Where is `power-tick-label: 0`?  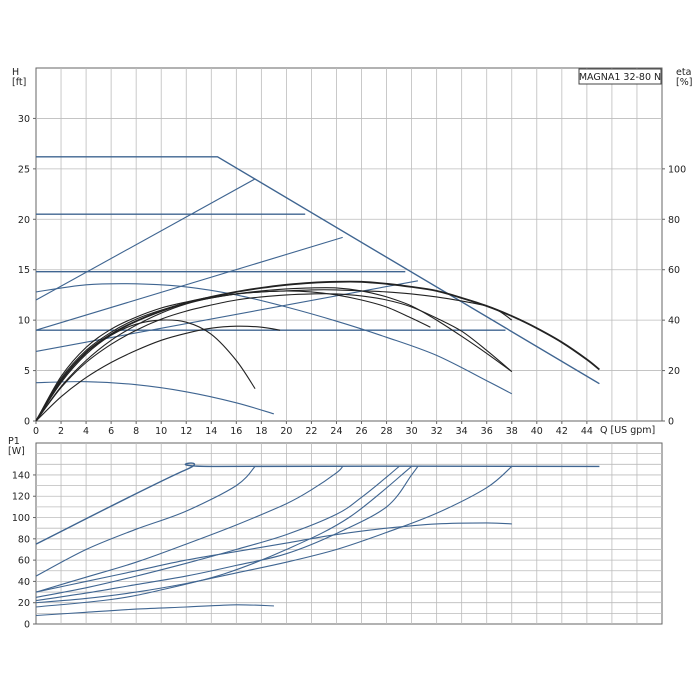
power-tick-label: 0 is located at coordinates (27, 625).